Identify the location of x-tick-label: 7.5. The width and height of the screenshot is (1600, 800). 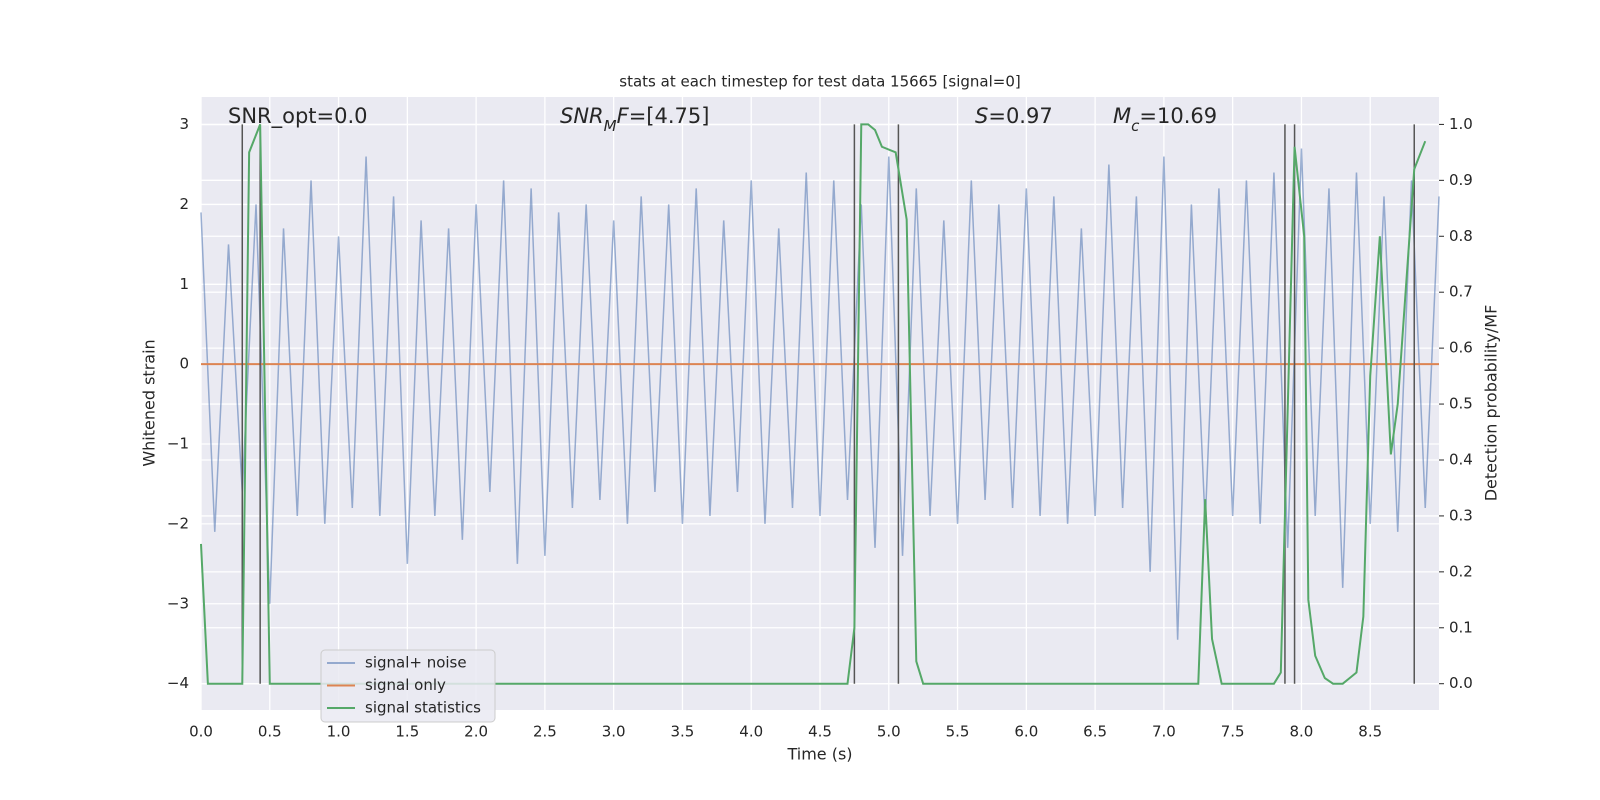
(1233, 732).